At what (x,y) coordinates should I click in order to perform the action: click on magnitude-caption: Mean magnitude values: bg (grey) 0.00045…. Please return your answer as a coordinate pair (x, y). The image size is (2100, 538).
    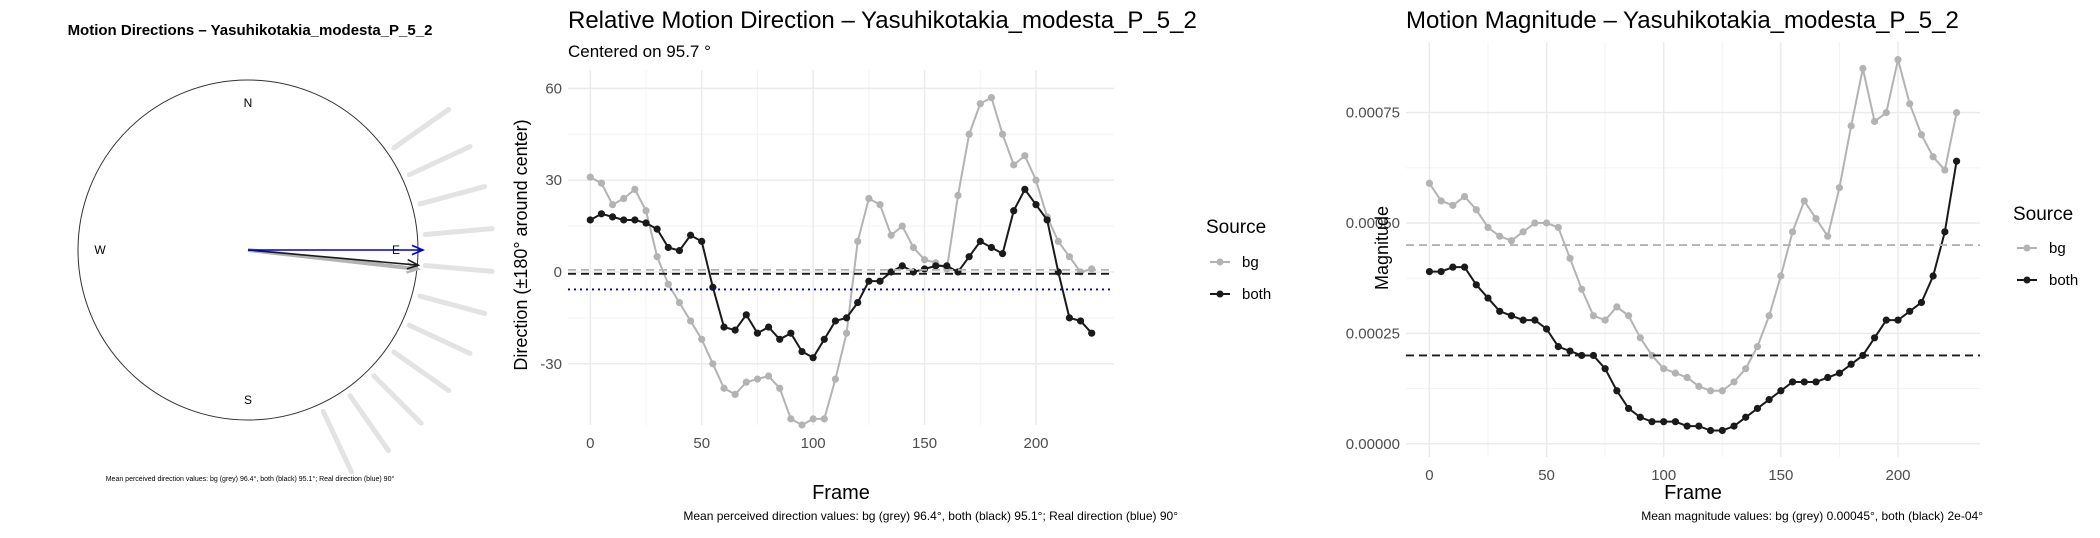
    Looking at the image, I should click on (1812, 516).